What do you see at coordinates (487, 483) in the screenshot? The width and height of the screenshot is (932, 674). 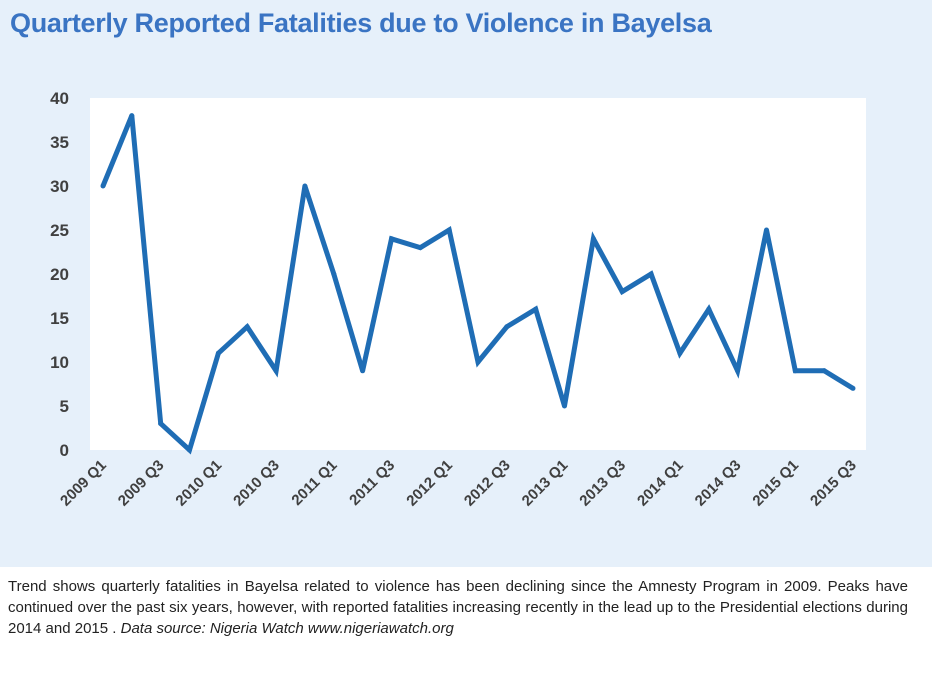 I see `x-tick-label: 2012 Q3` at bounding box center [487, 483].